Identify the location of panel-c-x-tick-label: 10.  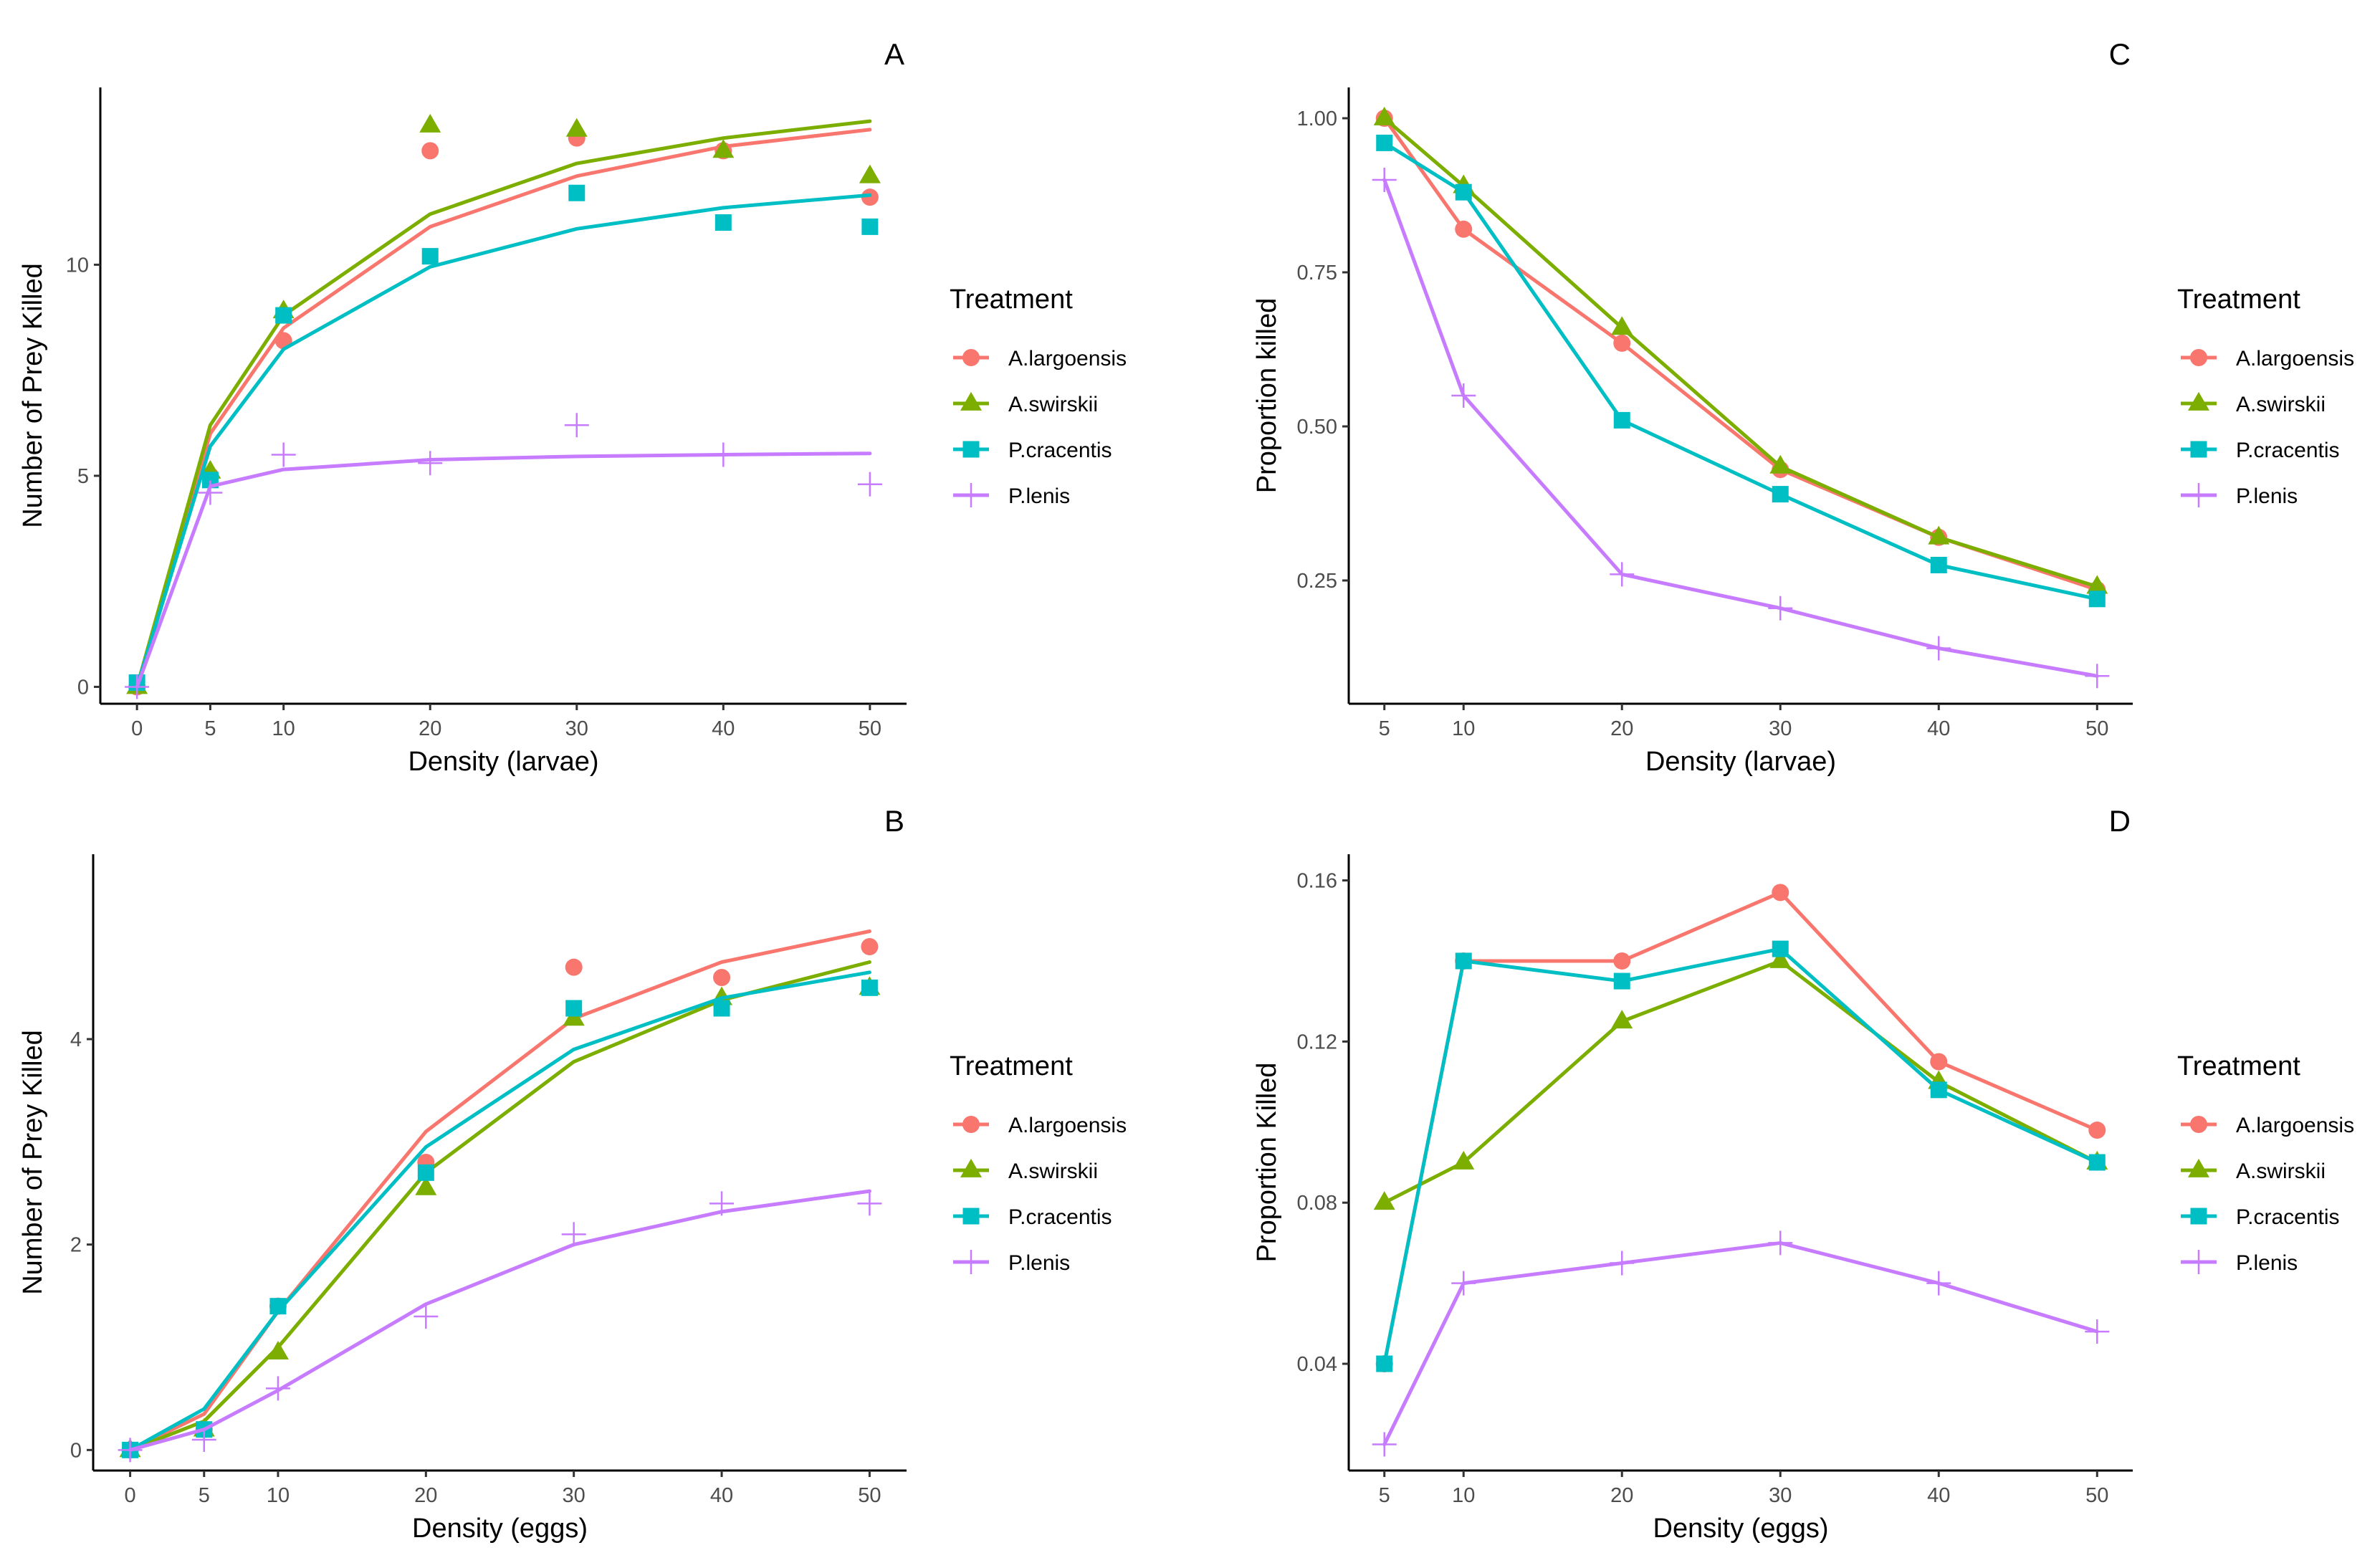
(1463, 728).